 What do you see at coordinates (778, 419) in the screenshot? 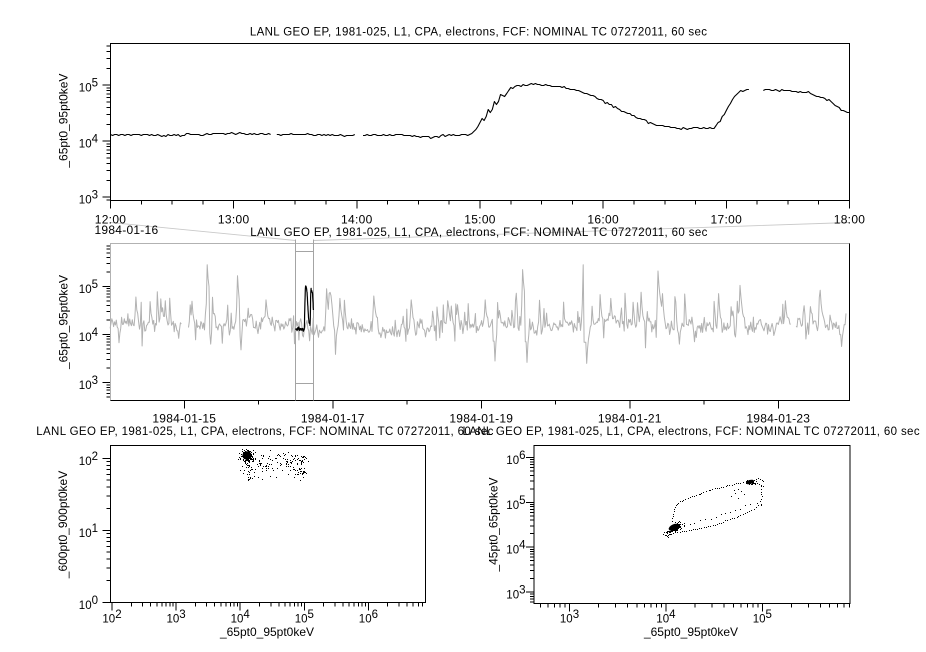
I see `svg-text: 1984-01-23` at bounding box center [778, 419].